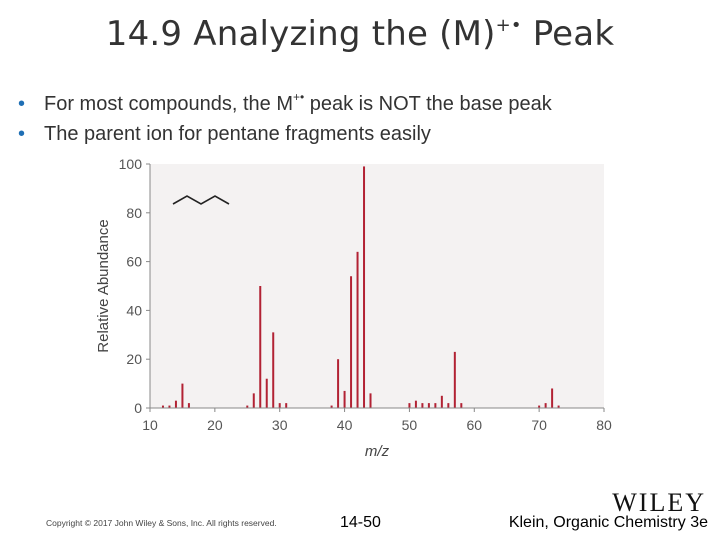 Image resolution: width=720 pixels, height=540 pixels. I want to click on y-tick-label: 80, so click(134, 213).